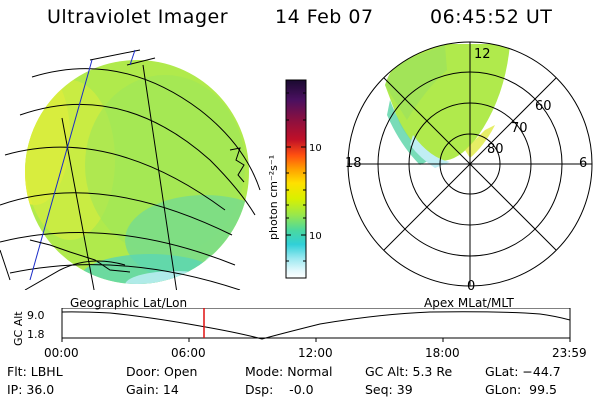 This screenshot has width=600, height=400. Describe the element at coordinates (294, 179) in the screenshot. I see `intensity-colorbar: 100 10 photon cm⁻²s⁻¹` at that location.